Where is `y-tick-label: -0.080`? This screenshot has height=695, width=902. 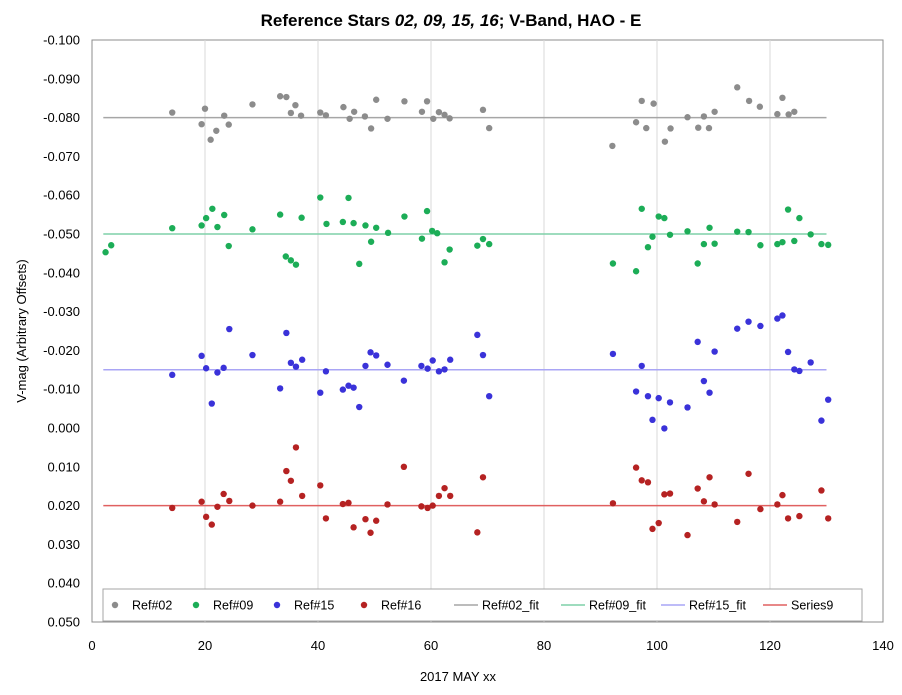
y-tick-label: -0.080 is located at coordinates (61, 117).